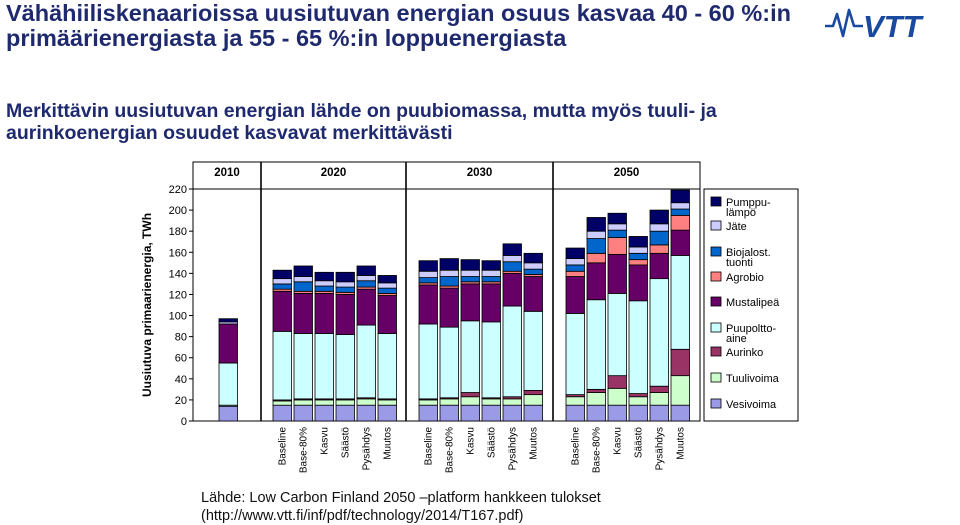 Image resolution: width=960 pixels, height=525 pixels. Describe the element at coordinates (178, 295) in the screenshot. I see `y-tick-label: 120` at that location.